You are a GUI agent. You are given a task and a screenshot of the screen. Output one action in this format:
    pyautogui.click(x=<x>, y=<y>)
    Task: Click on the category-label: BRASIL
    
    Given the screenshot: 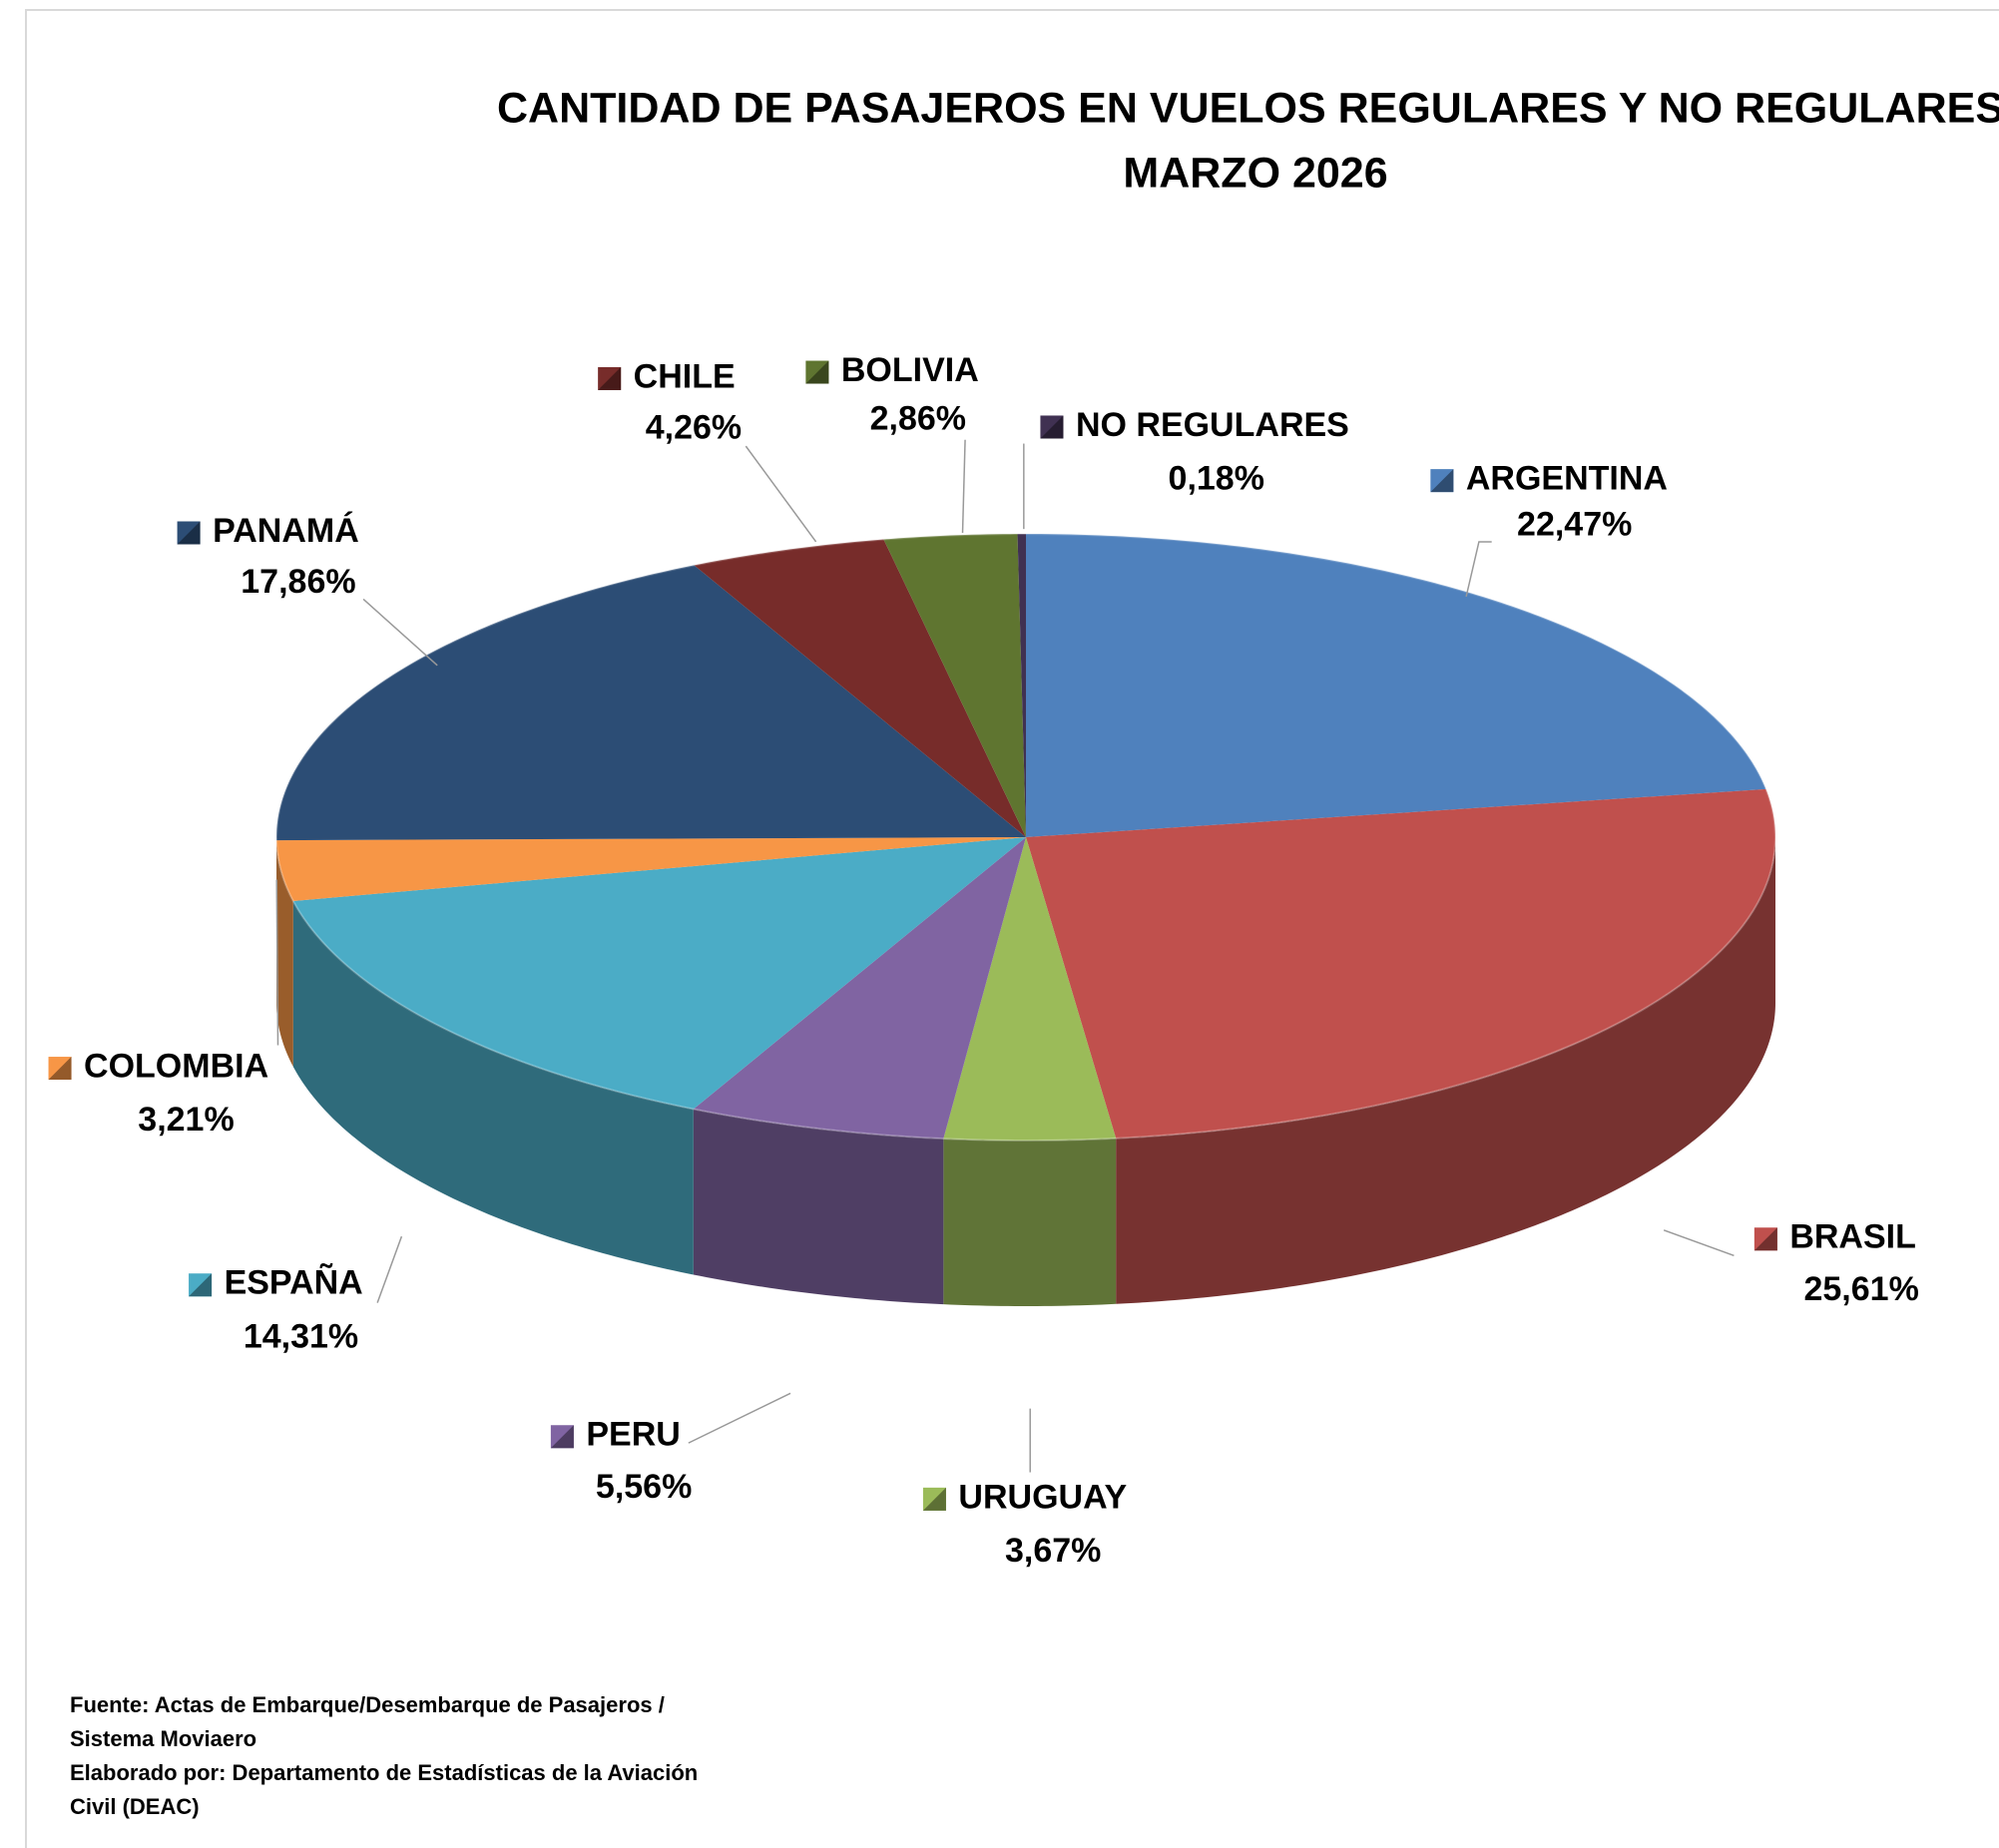 What is the action you would take?
    pyautogui.click(x=1852, y=1237)
    